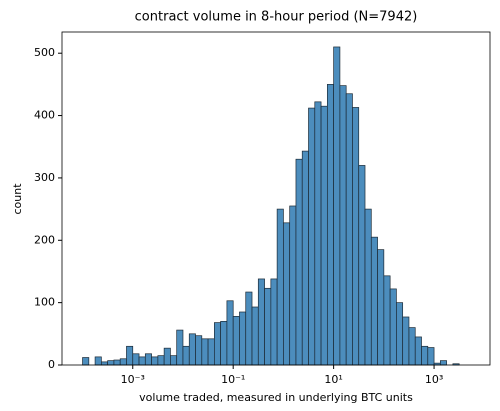 This screenshot has height=411, width=500. I want to click on y-tick-label: 400, so click(44, 115).